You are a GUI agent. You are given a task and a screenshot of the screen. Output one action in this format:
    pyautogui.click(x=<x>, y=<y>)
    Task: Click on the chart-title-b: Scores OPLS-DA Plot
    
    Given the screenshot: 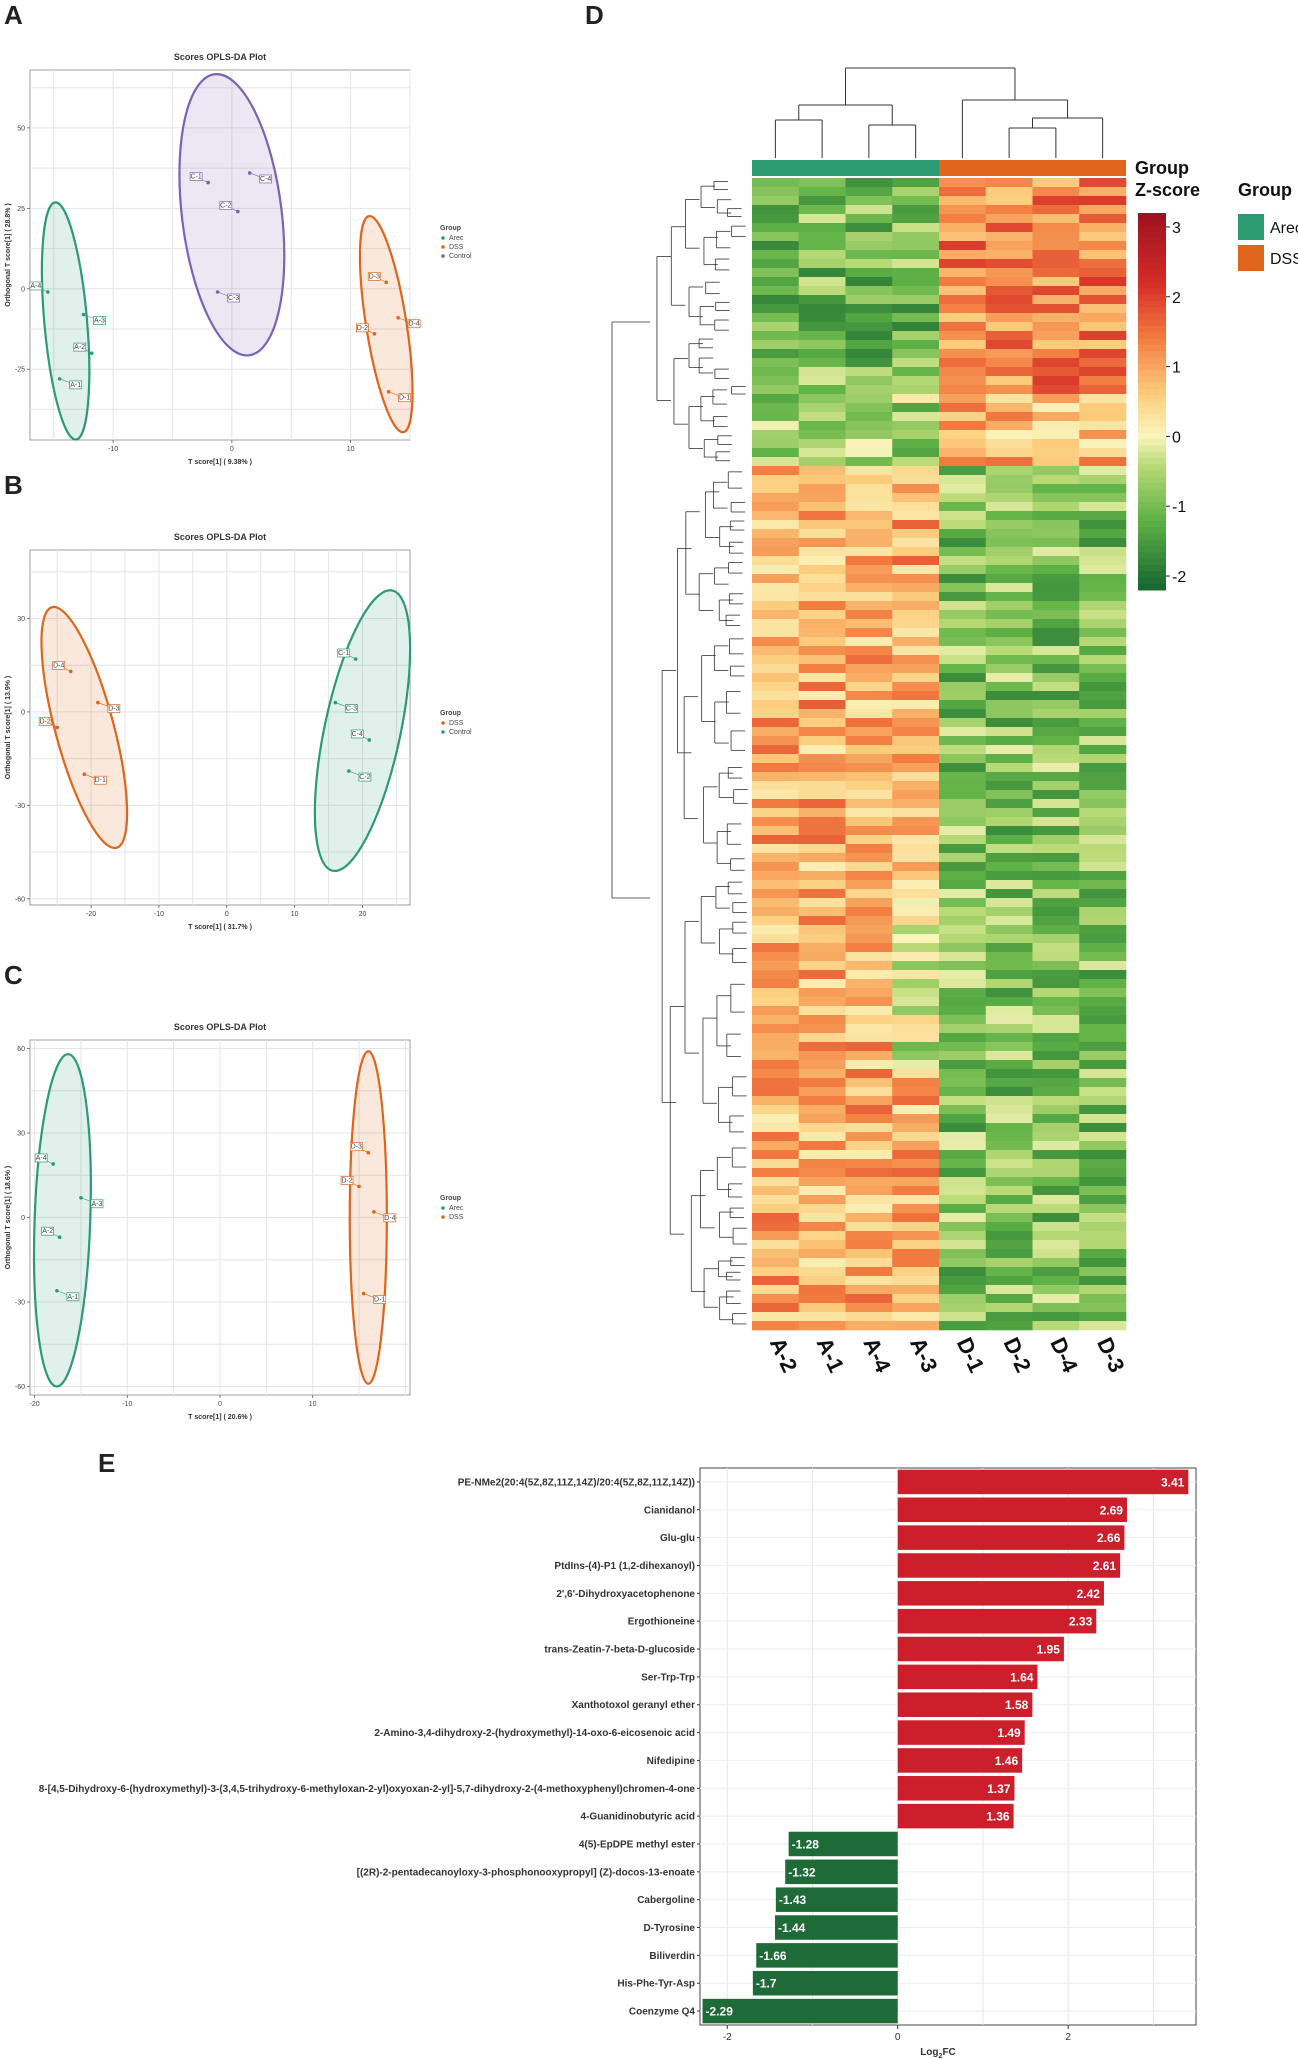 What is the action you would take?
    pyautogui.click(x=220, y=537)
    